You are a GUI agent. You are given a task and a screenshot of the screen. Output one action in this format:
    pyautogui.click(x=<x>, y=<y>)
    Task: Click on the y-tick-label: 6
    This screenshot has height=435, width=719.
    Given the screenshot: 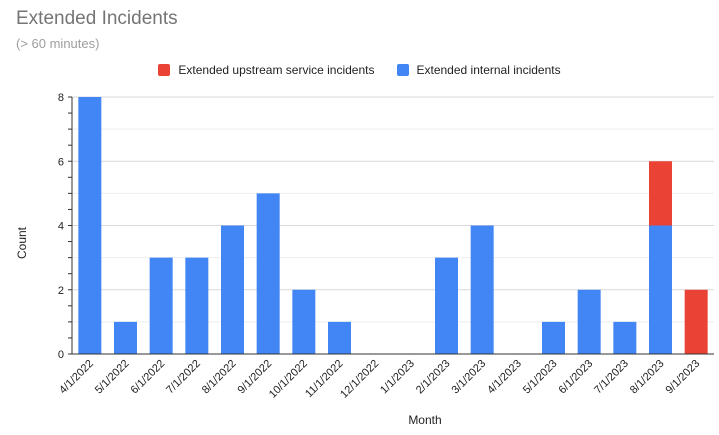 What is the action you would take?
    pyautogui.click(x=61, y=162)
    